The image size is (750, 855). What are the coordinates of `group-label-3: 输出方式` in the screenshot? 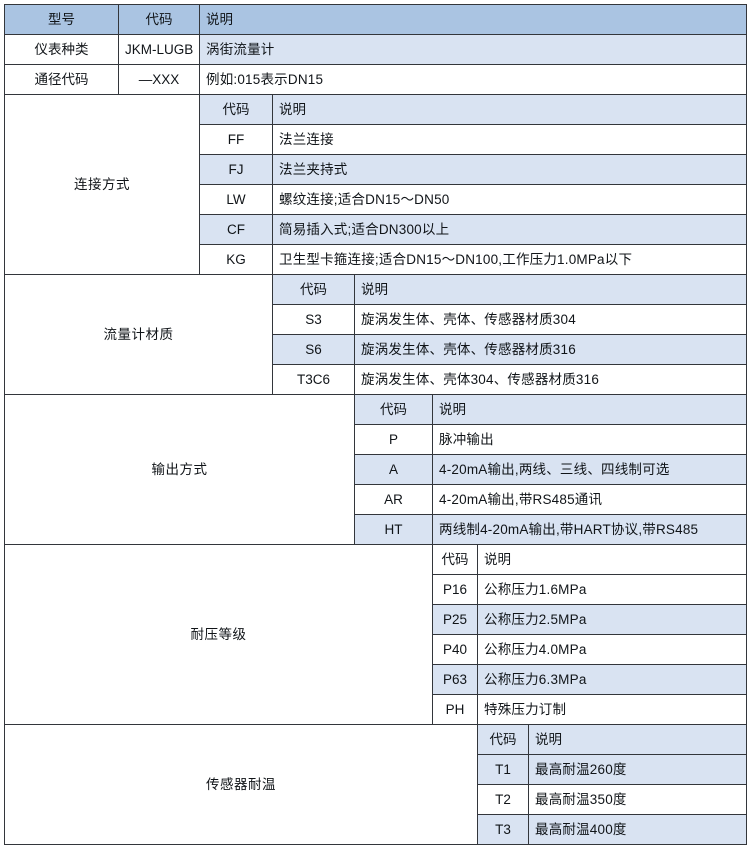 It's located at (179, 469).